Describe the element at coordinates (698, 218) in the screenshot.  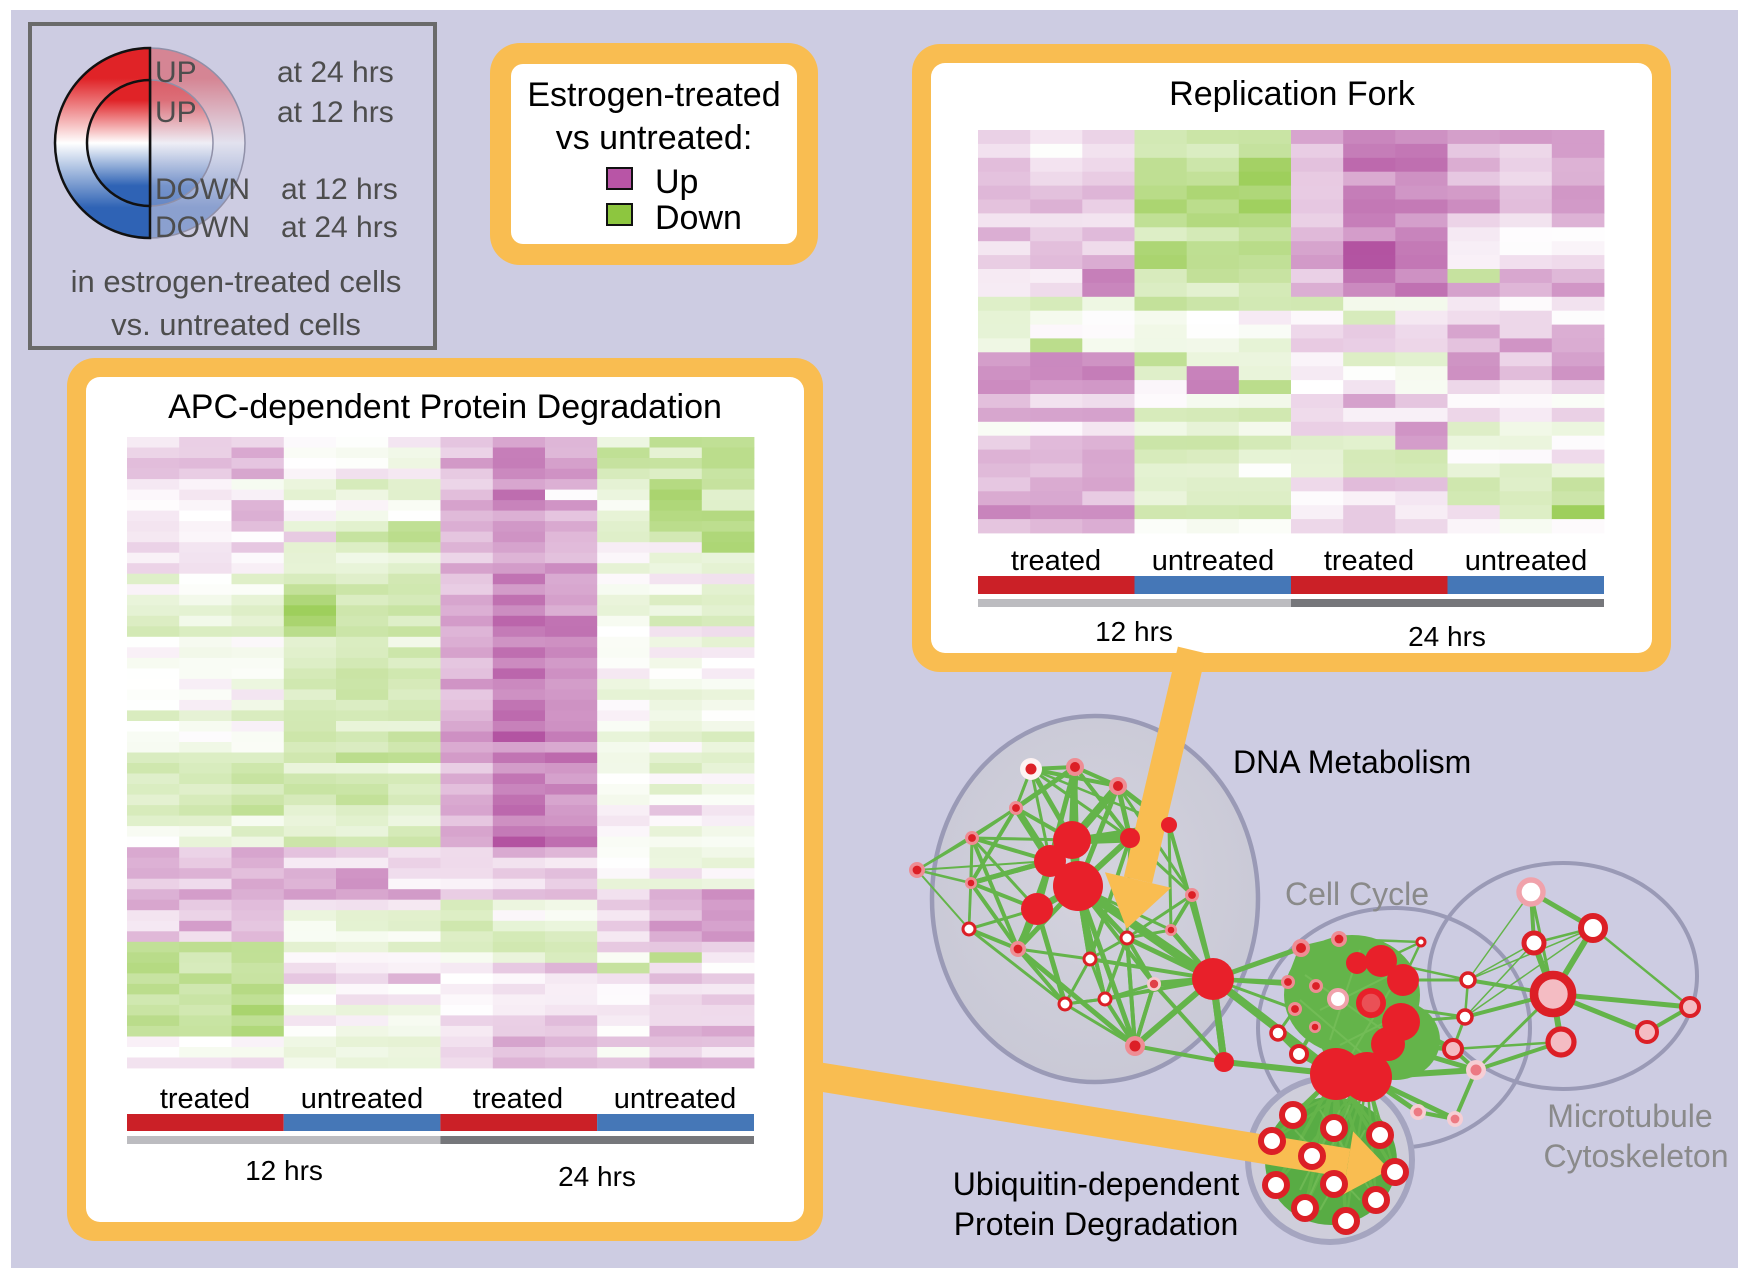
I see `svg-text: Down` at that location.